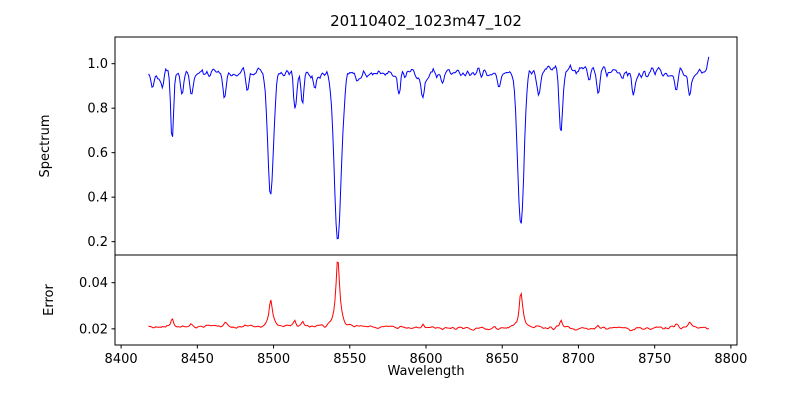  Describe the element at coordinates (97, 109) in the screenshot. I see `spectrum-y-tick-label: 0.8` at that location.